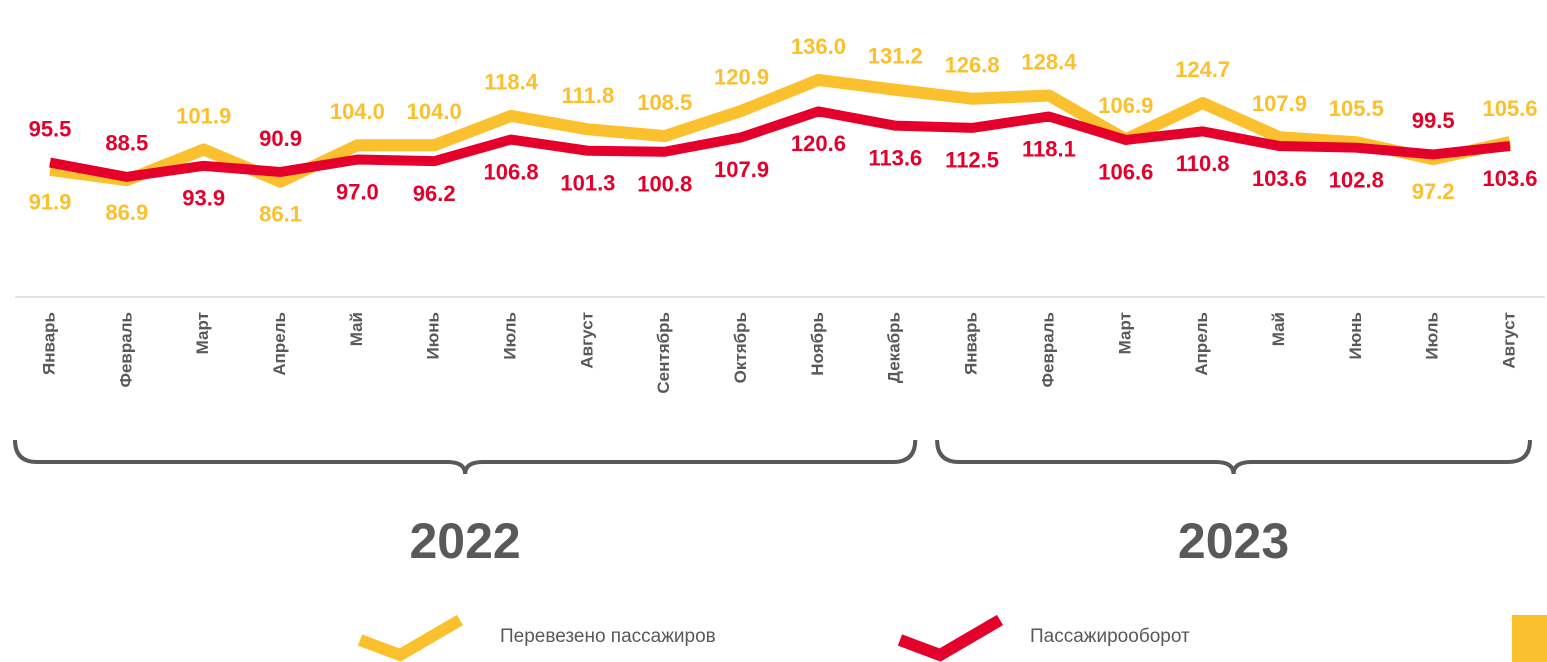 This screenshot has width=1547, height=662. Describe the element at coordinates (894, 347) in the screenshot. I see `x-tick-label: Декабрь` at that location.